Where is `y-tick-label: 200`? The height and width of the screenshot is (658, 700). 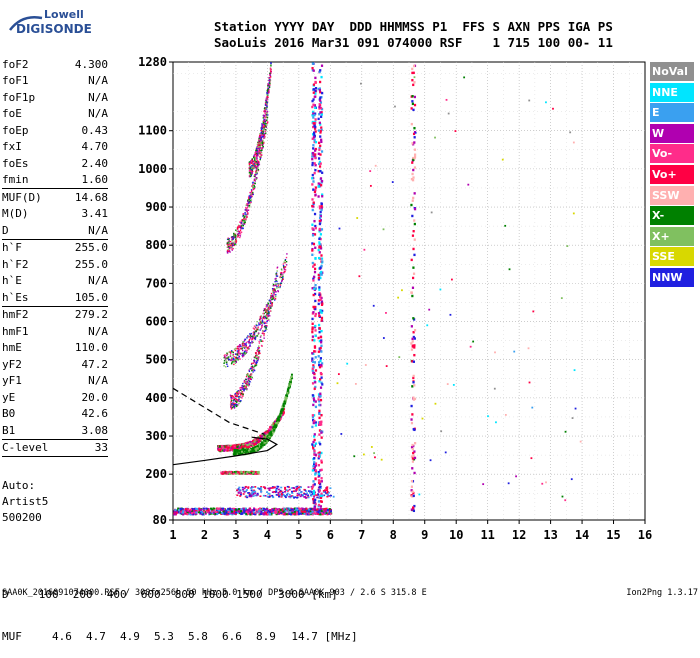 y-tick-label: 200 is located at coordinates (156, 474).